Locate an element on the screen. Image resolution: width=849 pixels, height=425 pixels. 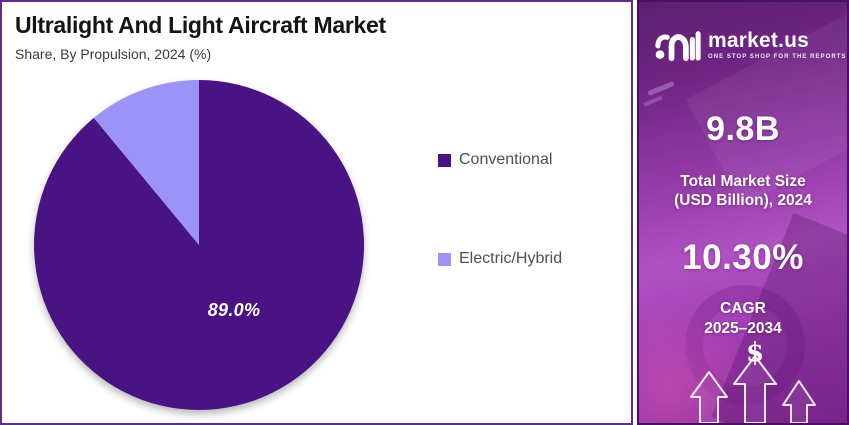
brand-text-block: market.us ONE STOP SHOP FOR THE REPORTS is located at coordinates (777, 45).